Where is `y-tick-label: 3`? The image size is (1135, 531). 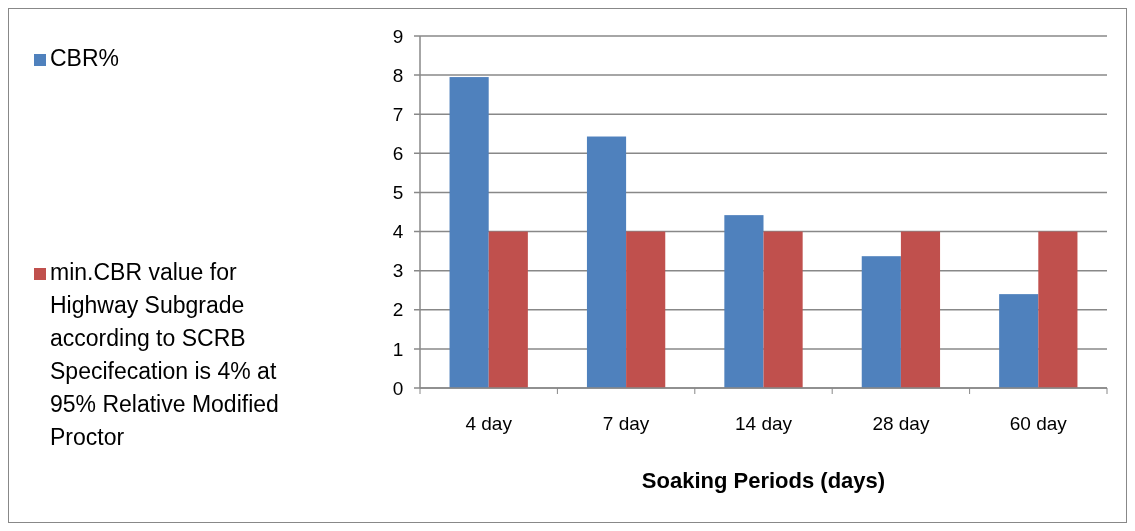 y-tick-label: 3 is located at coordinates (398, 271).